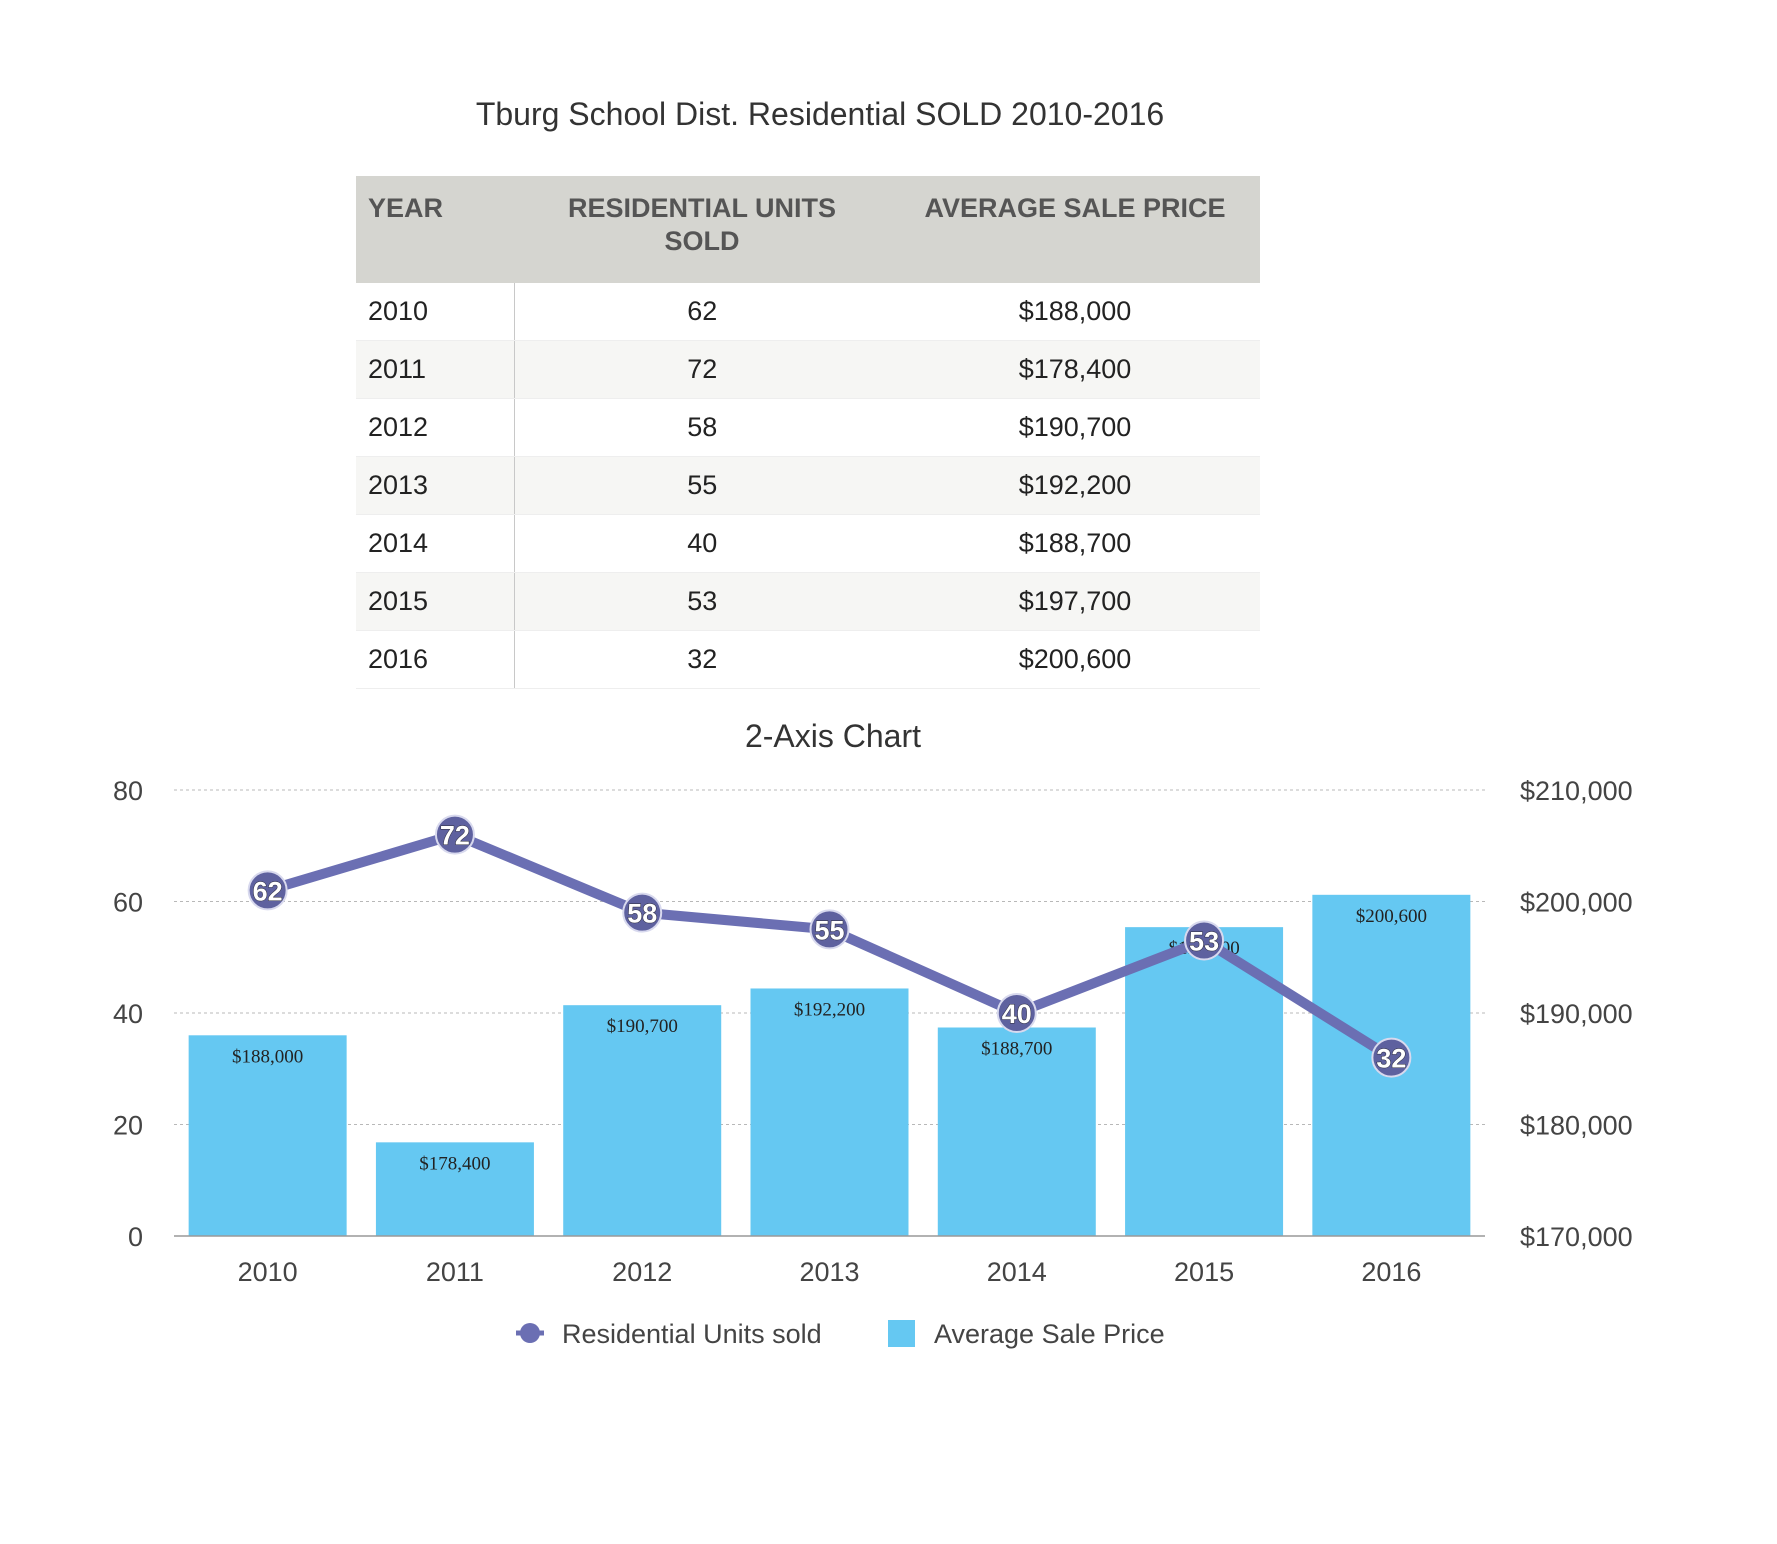 Image resolution: width=1777 pixels, height=1544 pixels. I want to click on table-row: 2013 55 $192,200, so click(808, 485).